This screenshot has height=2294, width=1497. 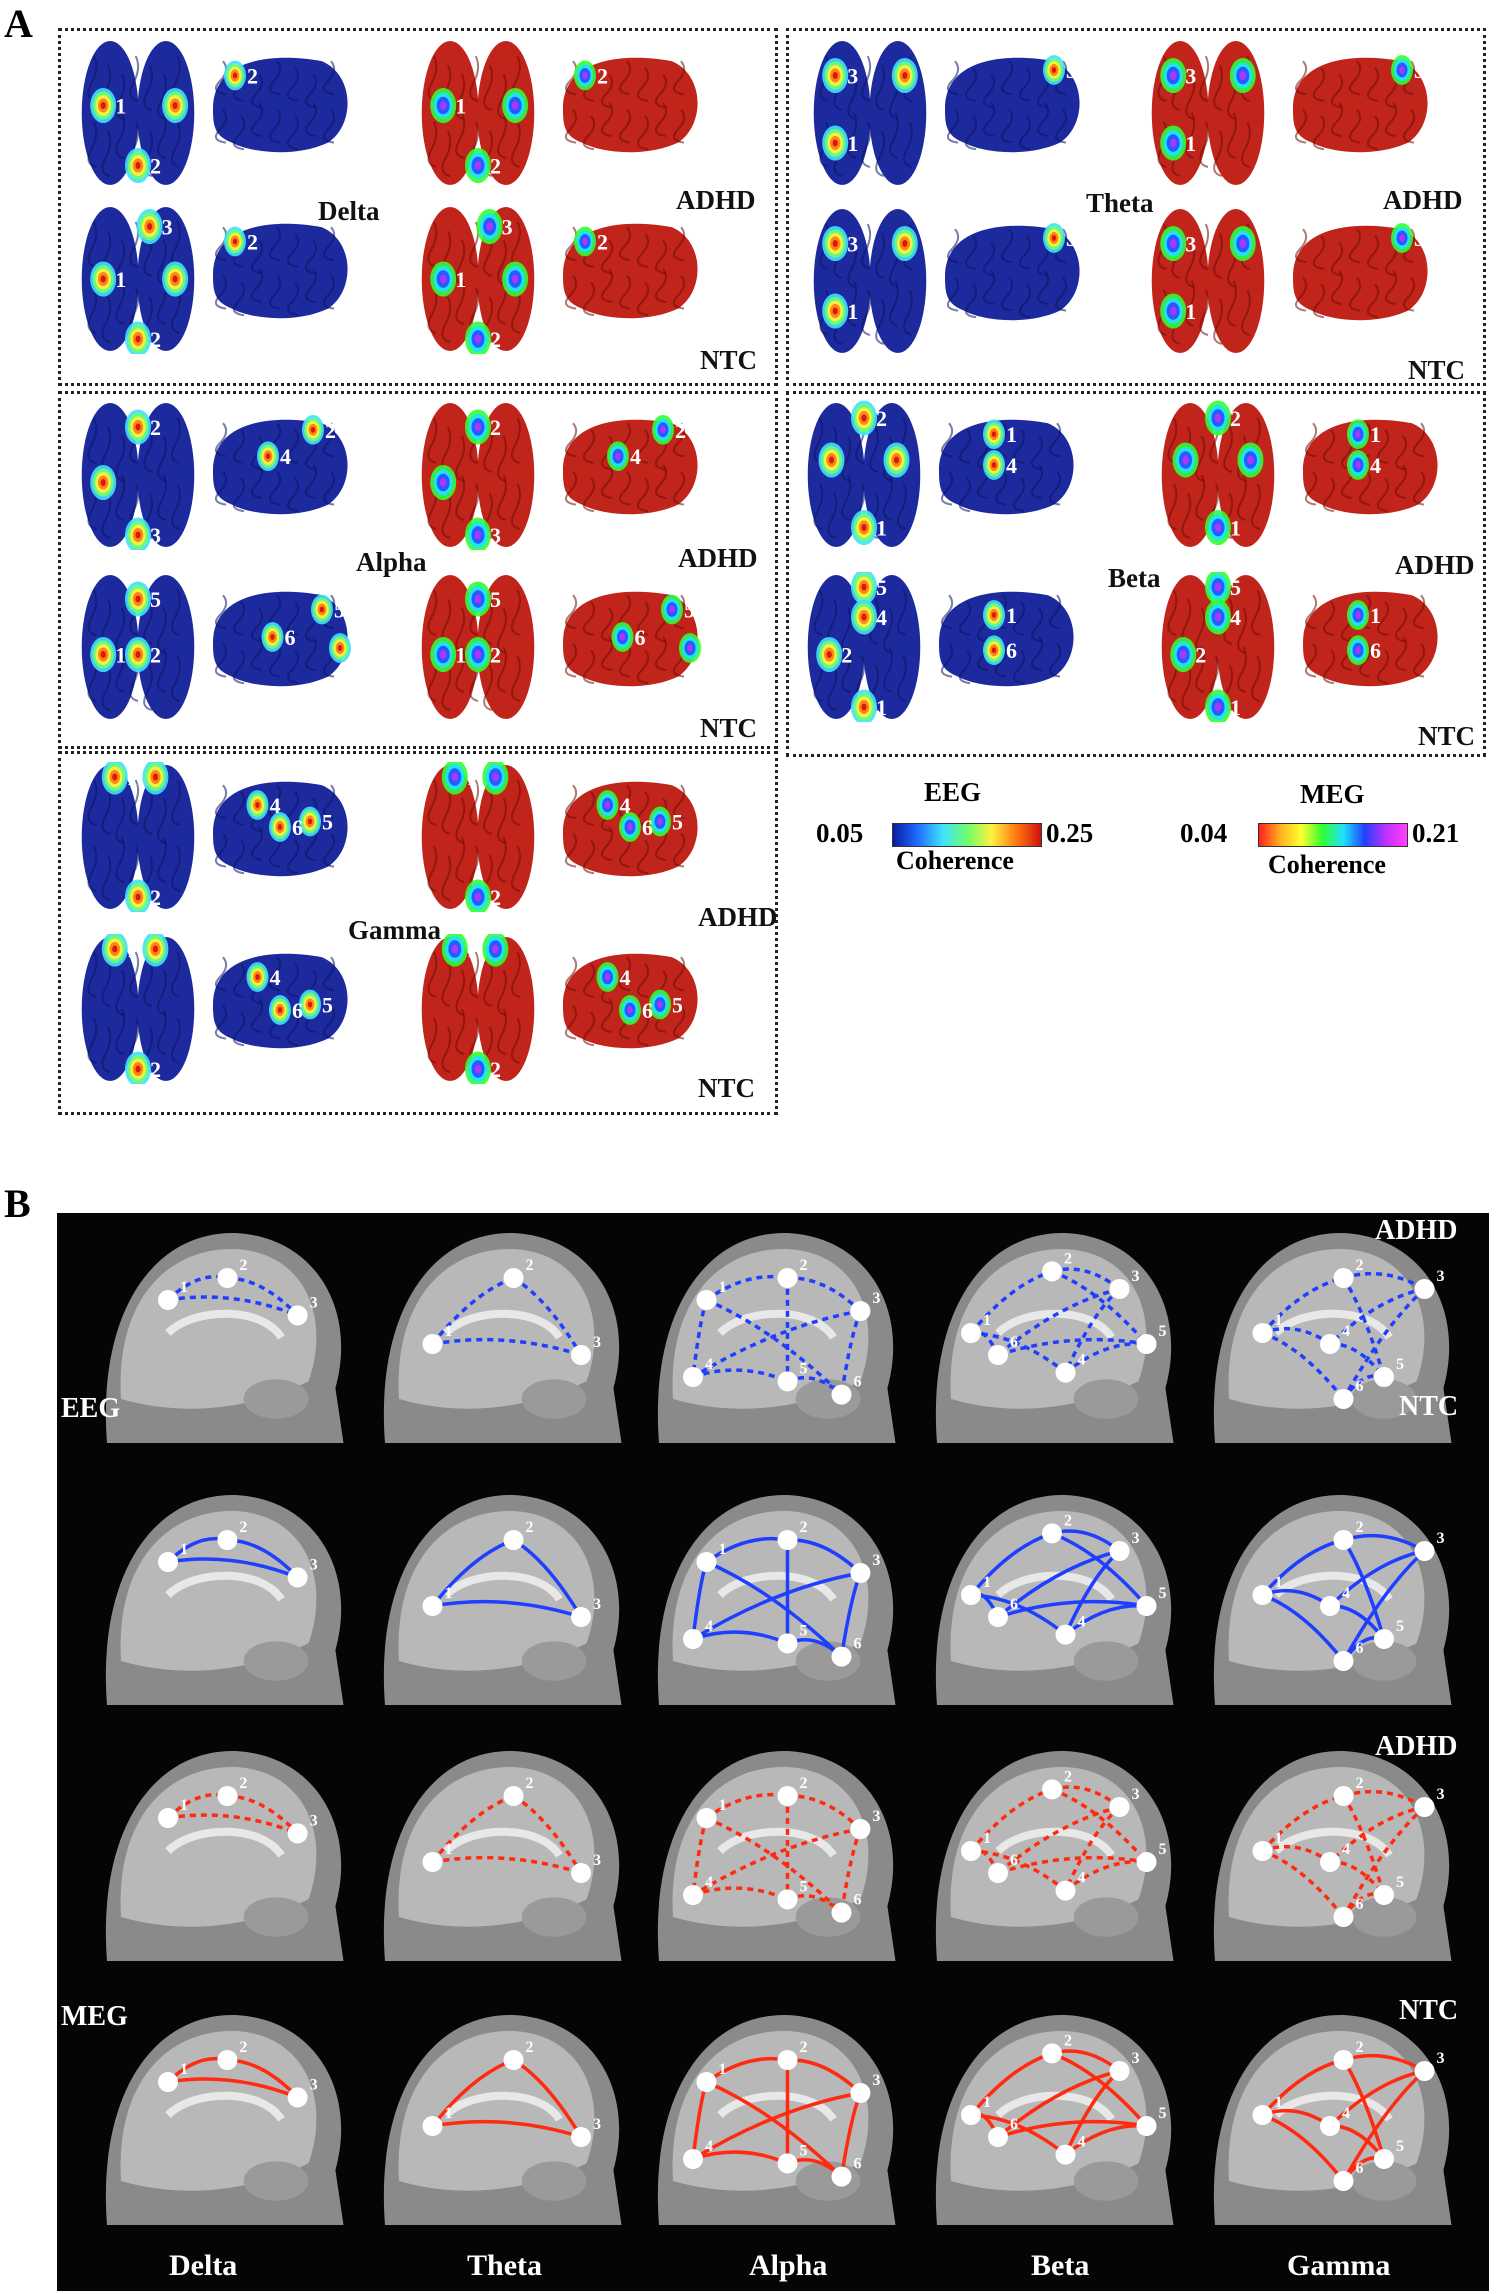 I want to click on theta-ntc-meg-side-brain: 3, so click(x=1360, y=272).